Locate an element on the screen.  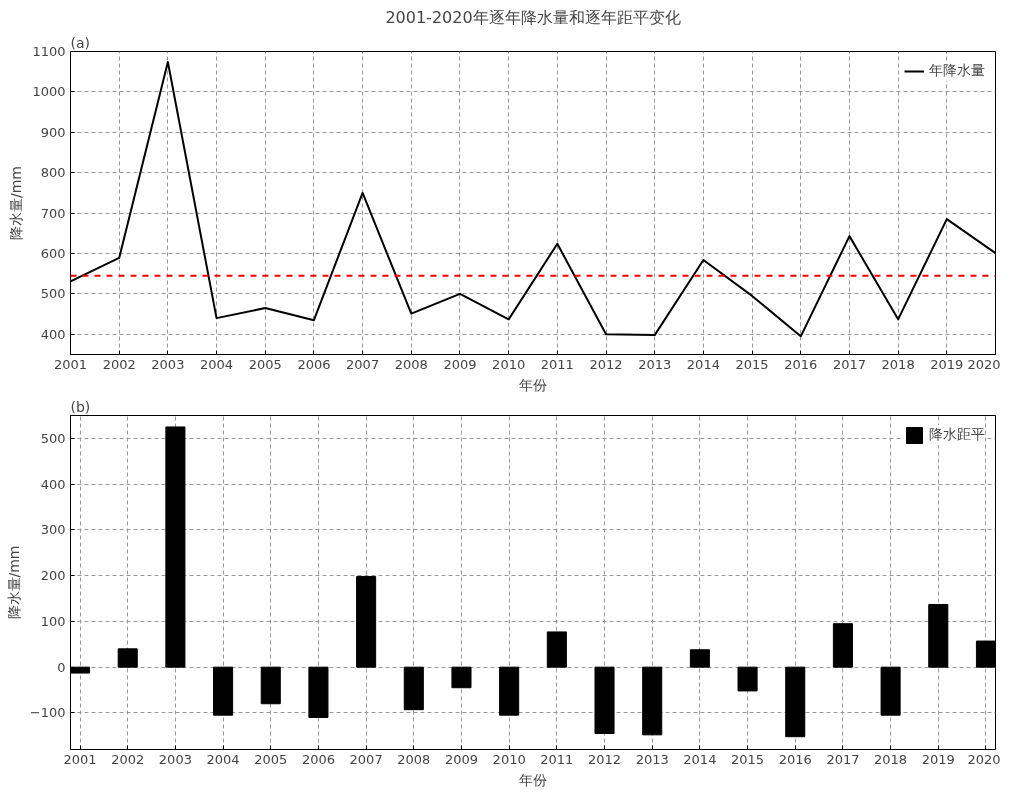
y-tick-label: 0 is located at coordinates (61, 667).